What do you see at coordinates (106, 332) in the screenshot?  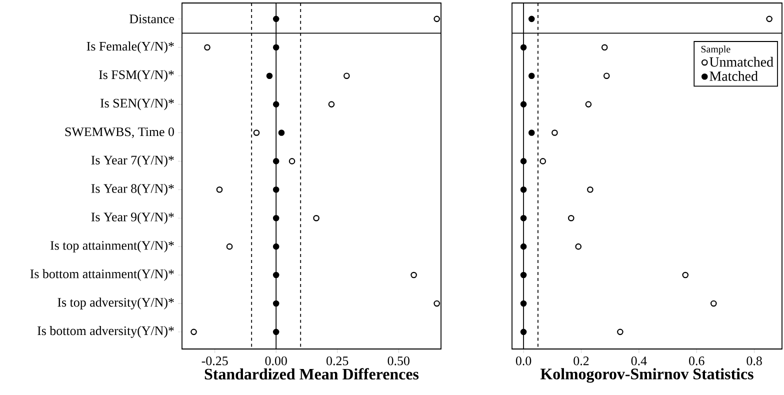 I see `y-tick-label: Is bottom adversity(Y/N)*` at bounding box center [106, 332].